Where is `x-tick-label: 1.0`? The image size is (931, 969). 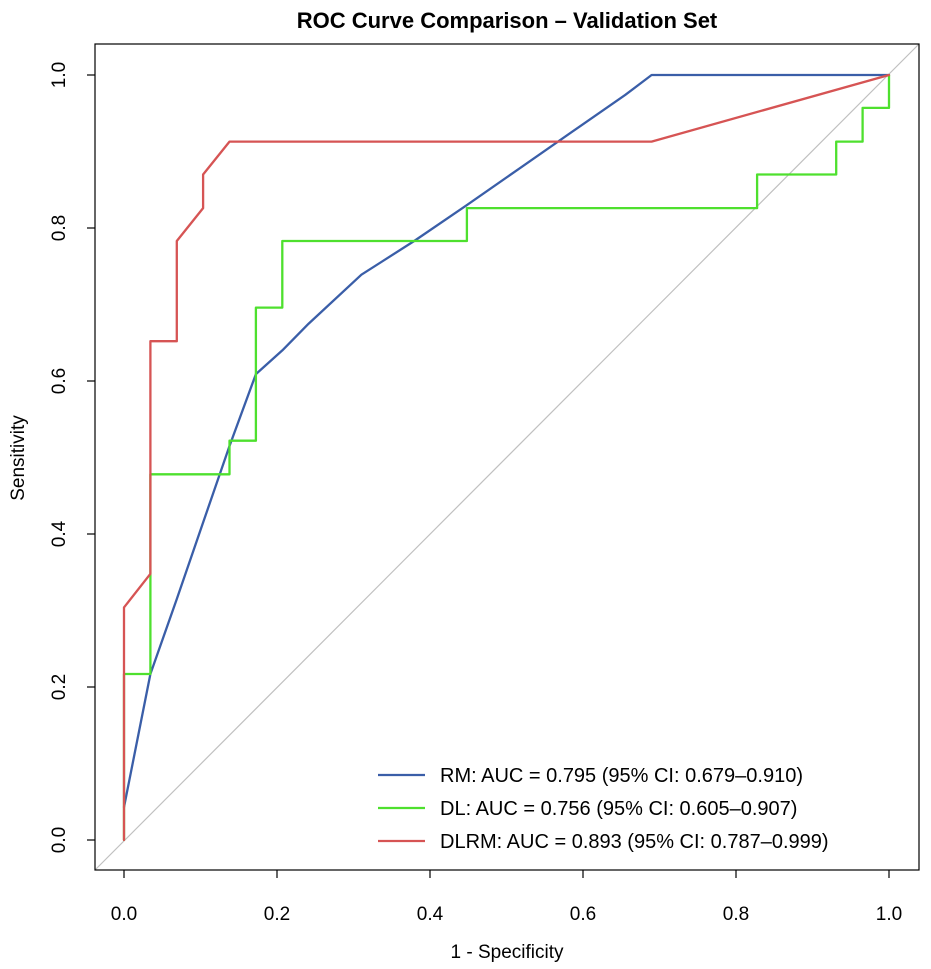 x-tick-label: 1.0 is located at coordinates (889, 914).